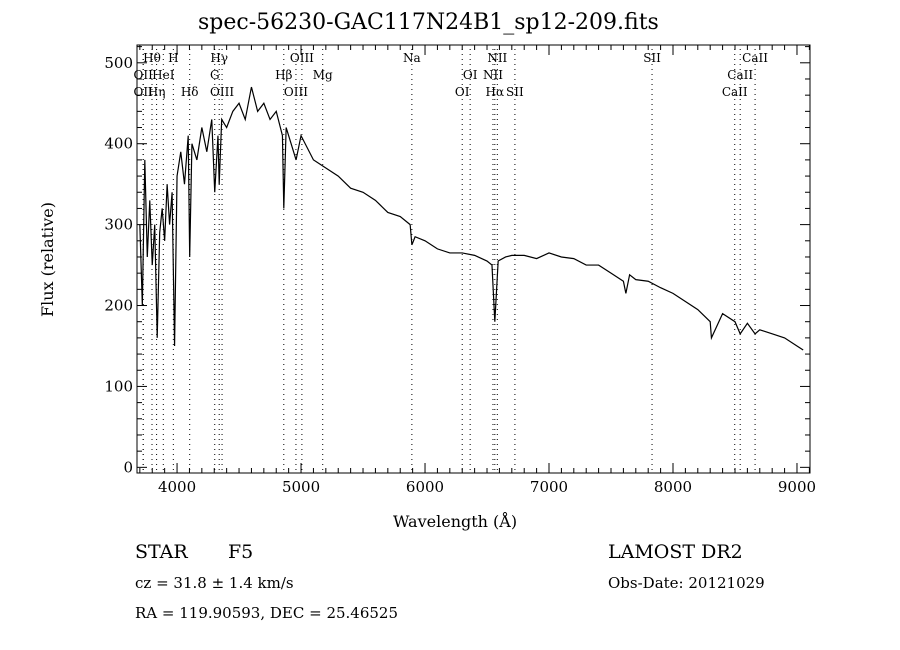  Describe the element at coordinates (118, 144) in the screenshot. I see `y-tick-label: 400` at that location.